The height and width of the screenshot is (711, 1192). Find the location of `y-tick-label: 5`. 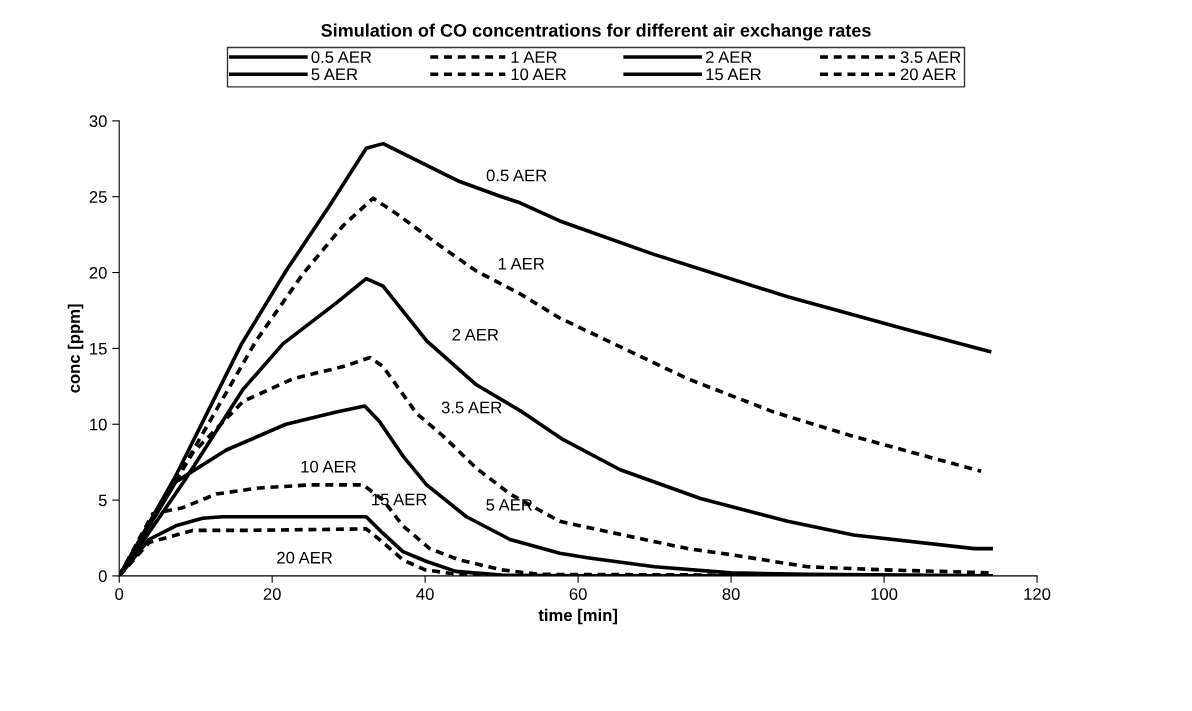

y-tick-label: 5 is located at coordinates (102, 500).